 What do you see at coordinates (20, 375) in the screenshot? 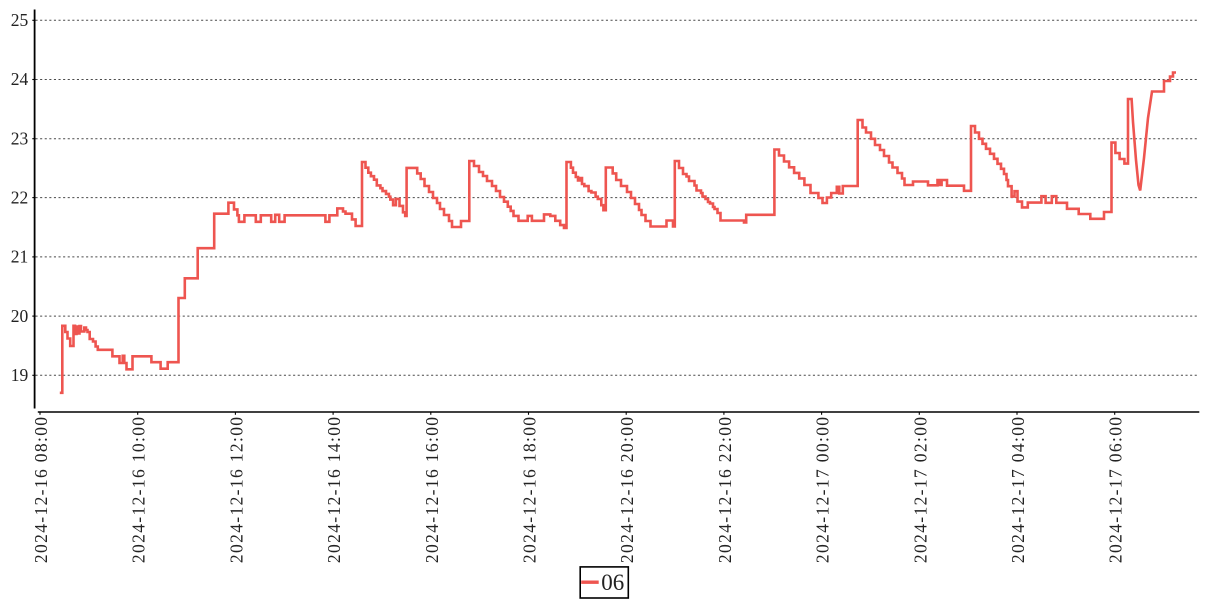
I see `svg-text: 19` at bounding box center [20, 375].